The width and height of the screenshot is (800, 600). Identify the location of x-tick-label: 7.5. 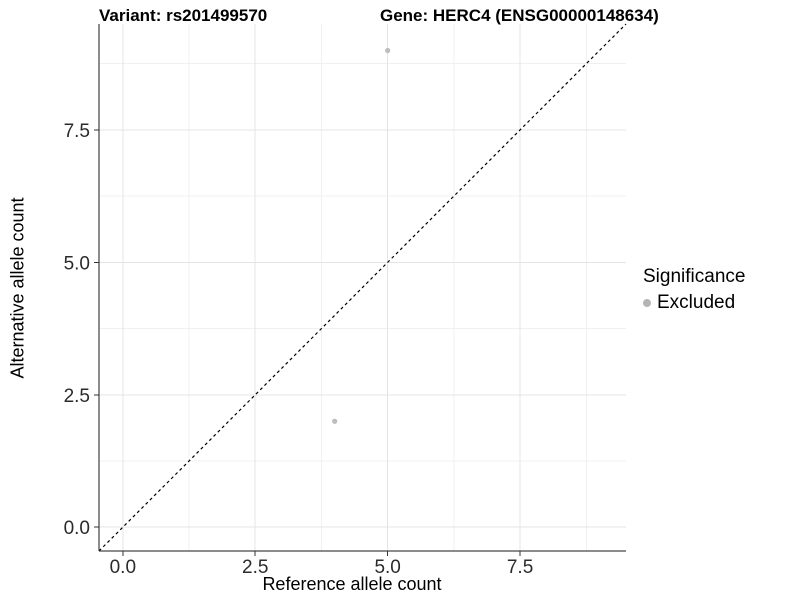
(520, 567).